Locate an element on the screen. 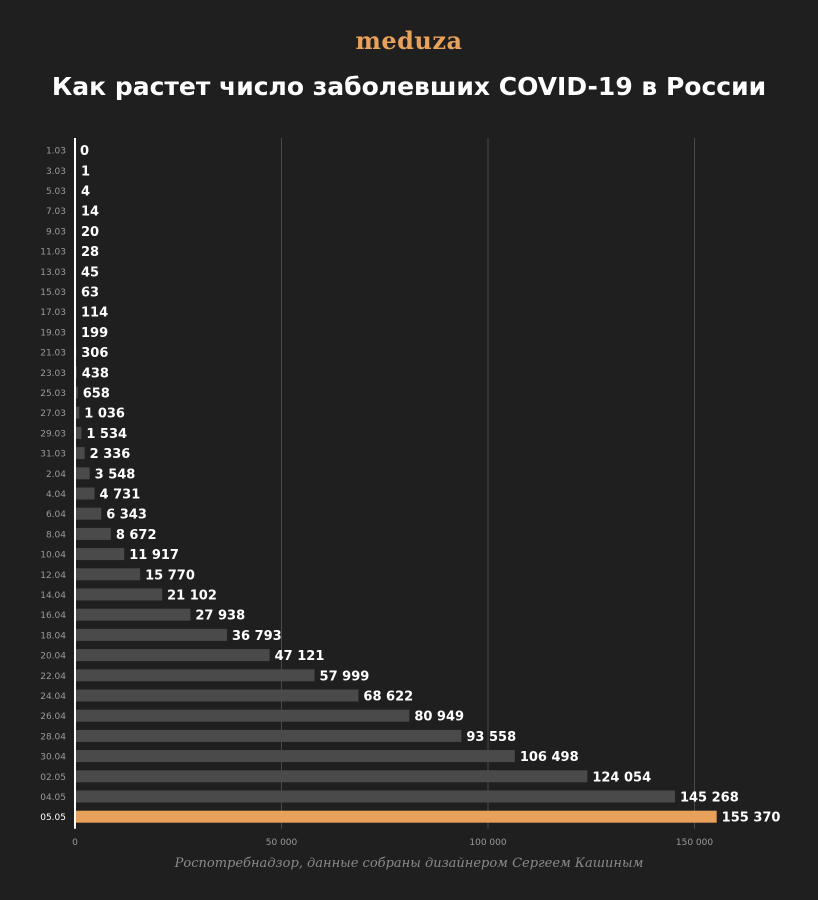 The height and width of the screenshot is (900, 818). value-label: 27 938 is located at coordinates (220, 616).